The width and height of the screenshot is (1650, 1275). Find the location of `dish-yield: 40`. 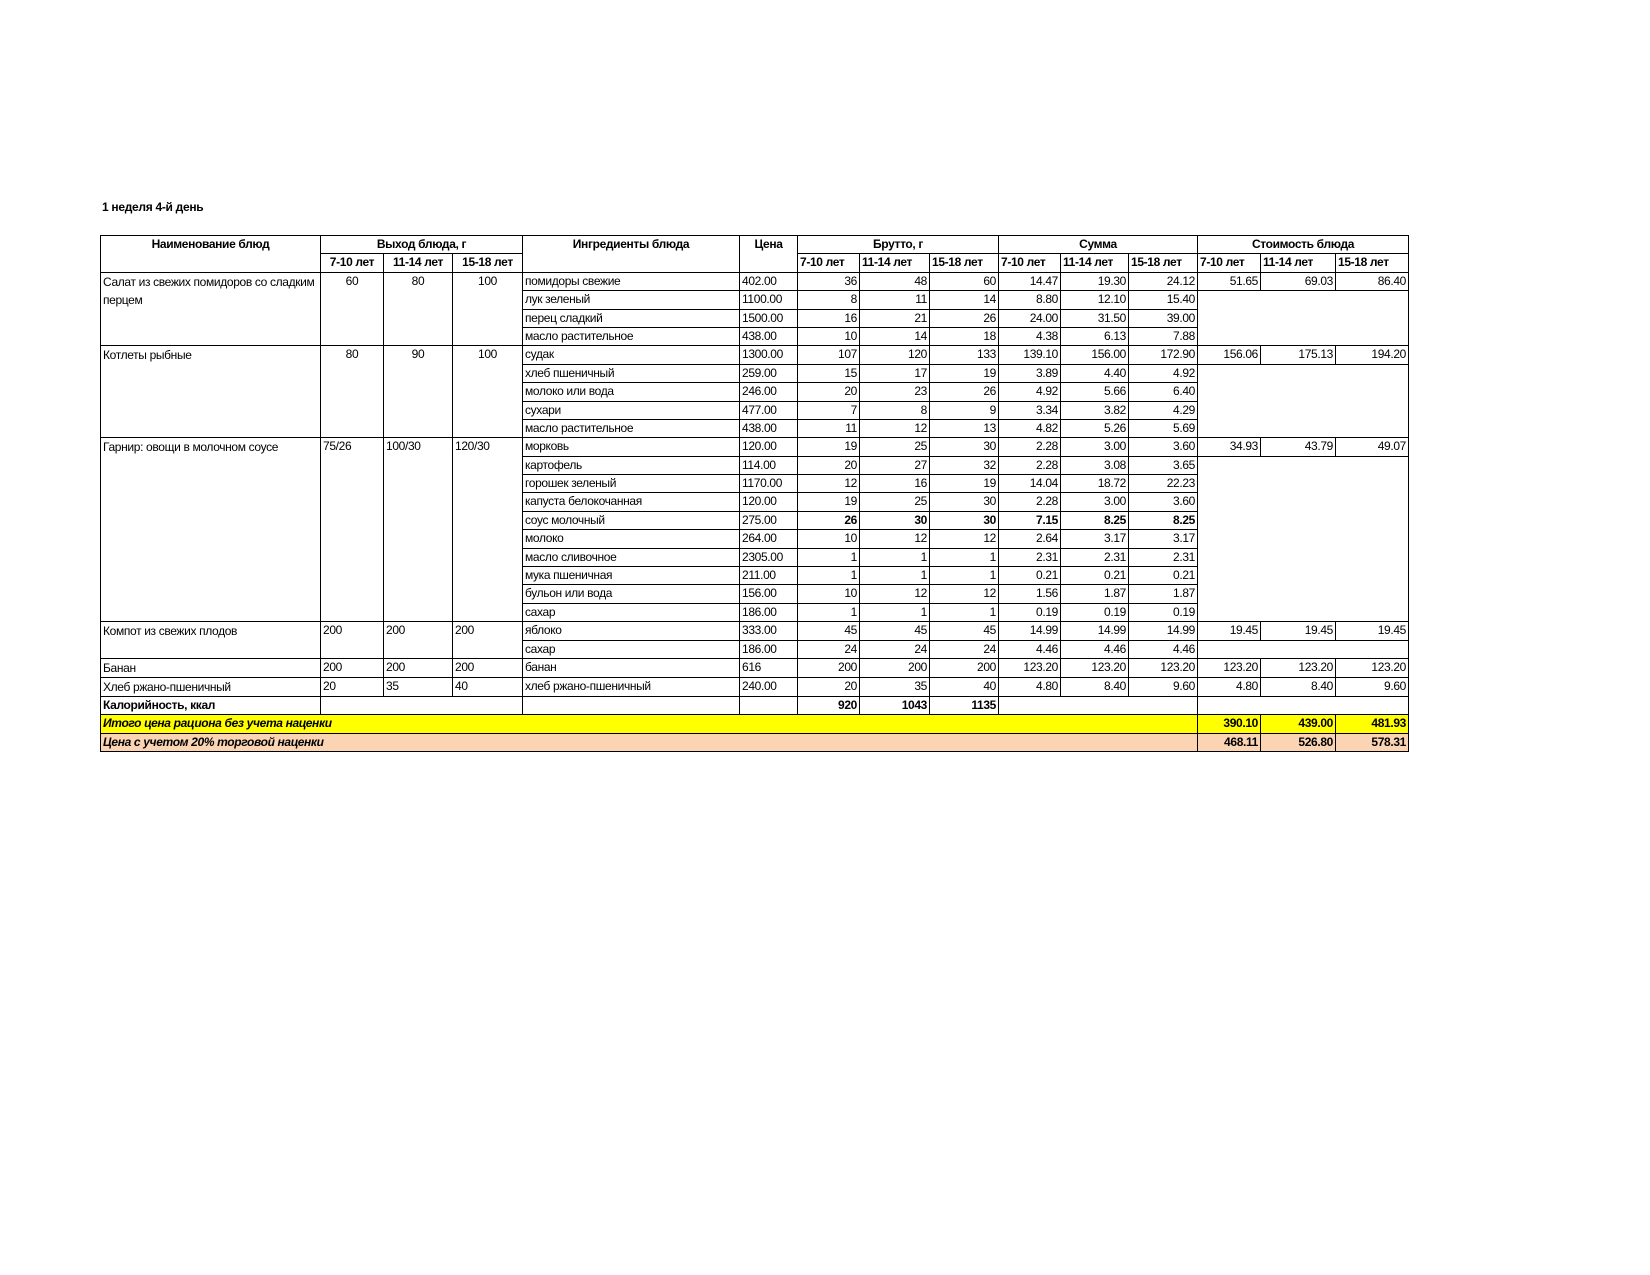

dish-yield: 40 is located at coordinates (487, 686).